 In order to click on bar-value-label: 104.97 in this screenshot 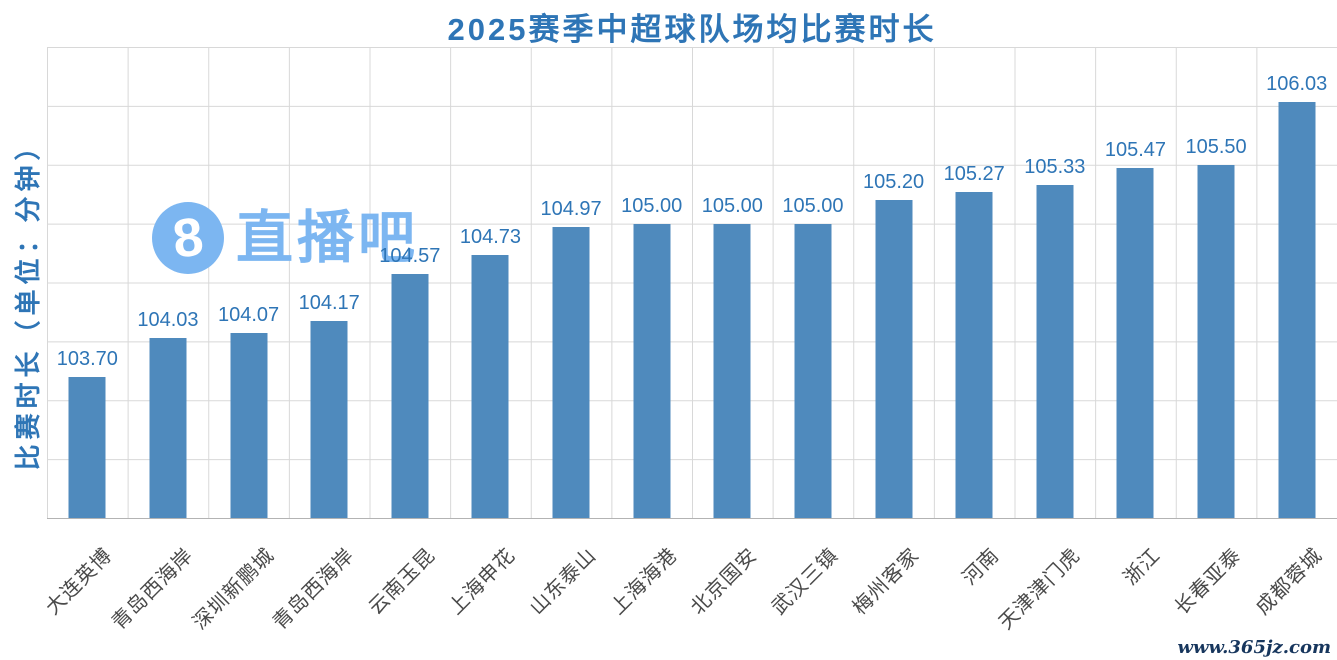, I will do `click(571, 209)`.